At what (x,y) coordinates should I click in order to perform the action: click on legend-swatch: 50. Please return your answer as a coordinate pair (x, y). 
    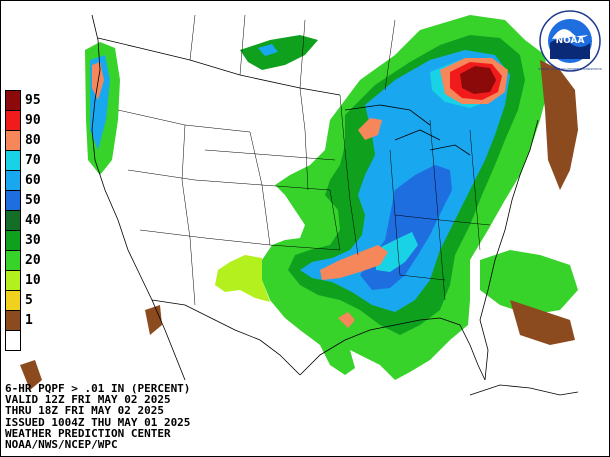
    Looking at the image, I should click on (23, 200).